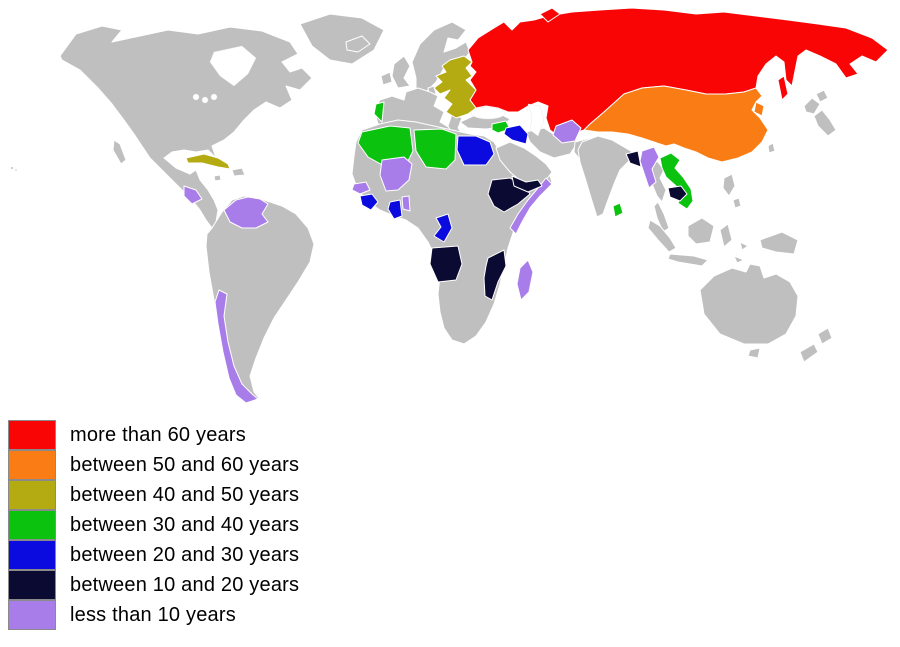 Image resolution: width=900 pixels, height=647 pixels. What do you see at coordinates (395, 209) in the screenshot?
I see `region-ghana` at bounding box center [395, 209].